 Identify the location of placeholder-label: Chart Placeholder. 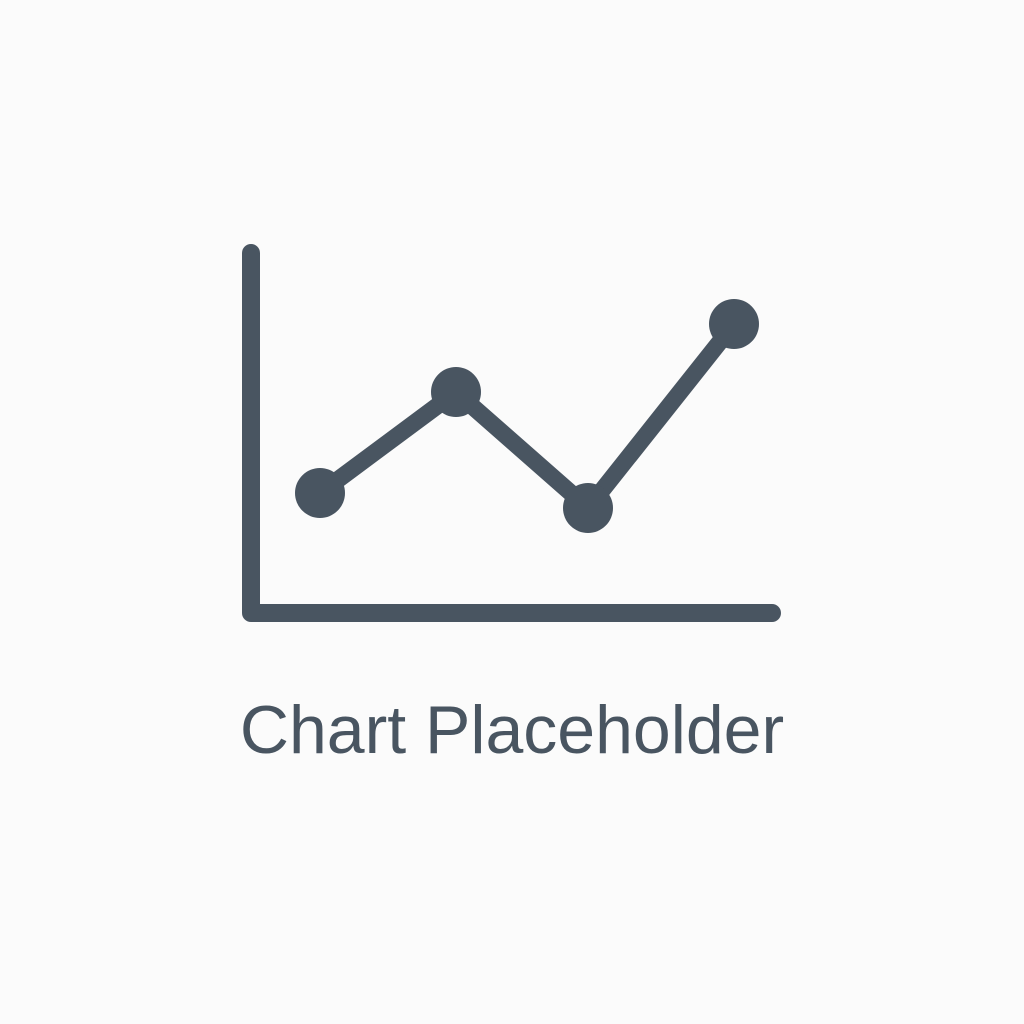
(512, 730).